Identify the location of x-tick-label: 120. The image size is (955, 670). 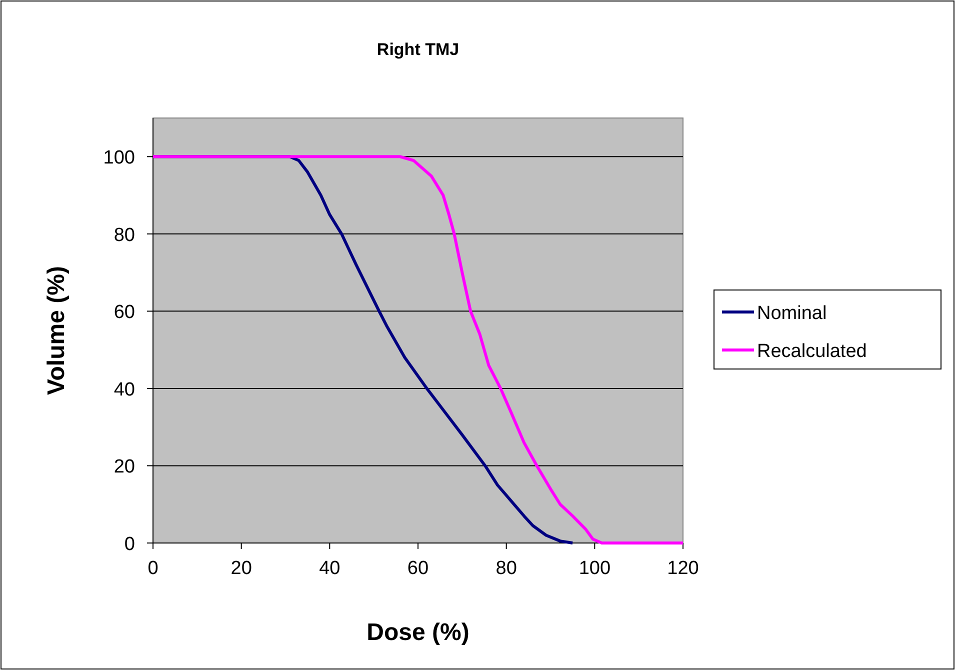
(683, 568).